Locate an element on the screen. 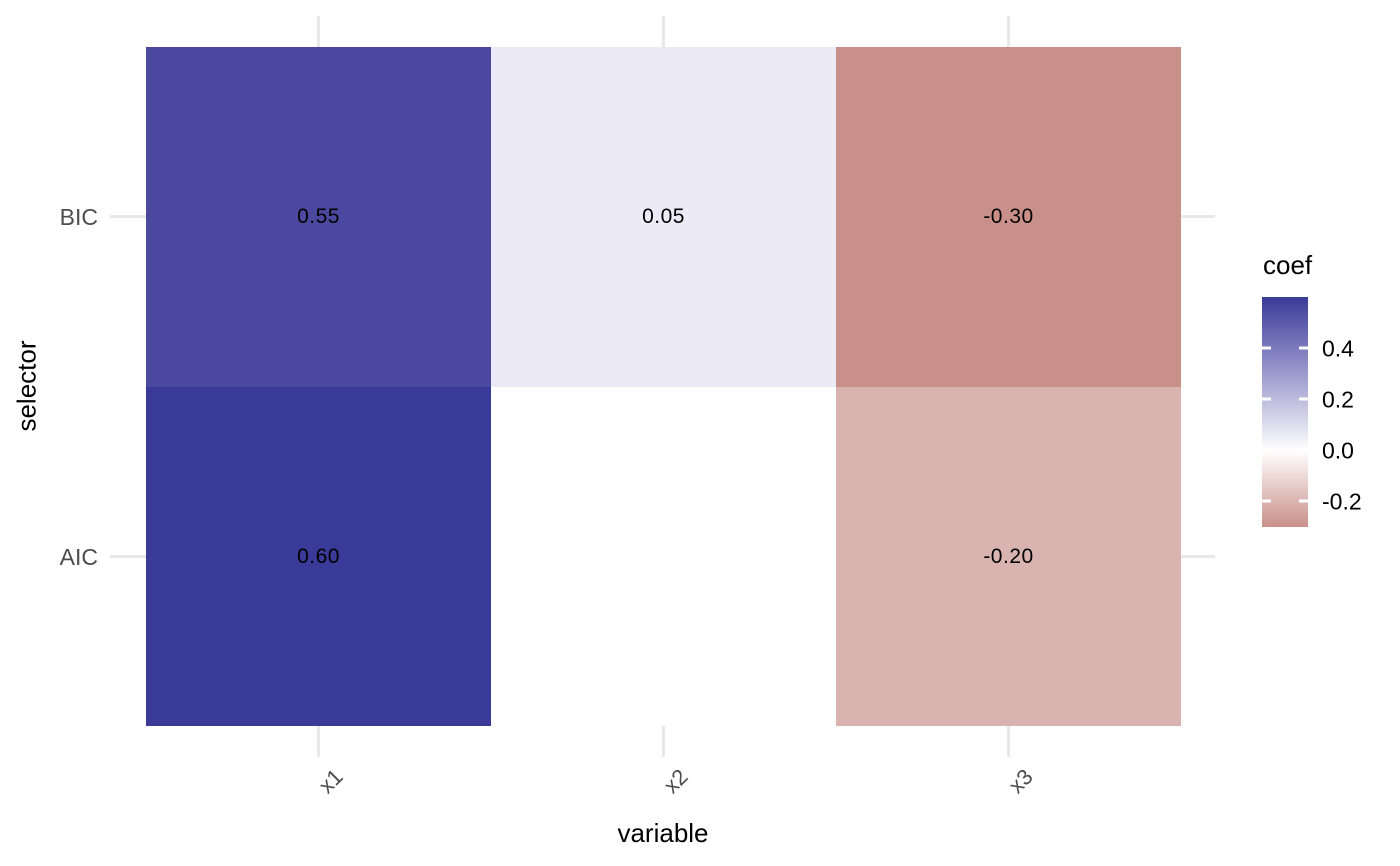  legend-tick-label-0.4: 0.4 is located at coordinates (1338, 348).